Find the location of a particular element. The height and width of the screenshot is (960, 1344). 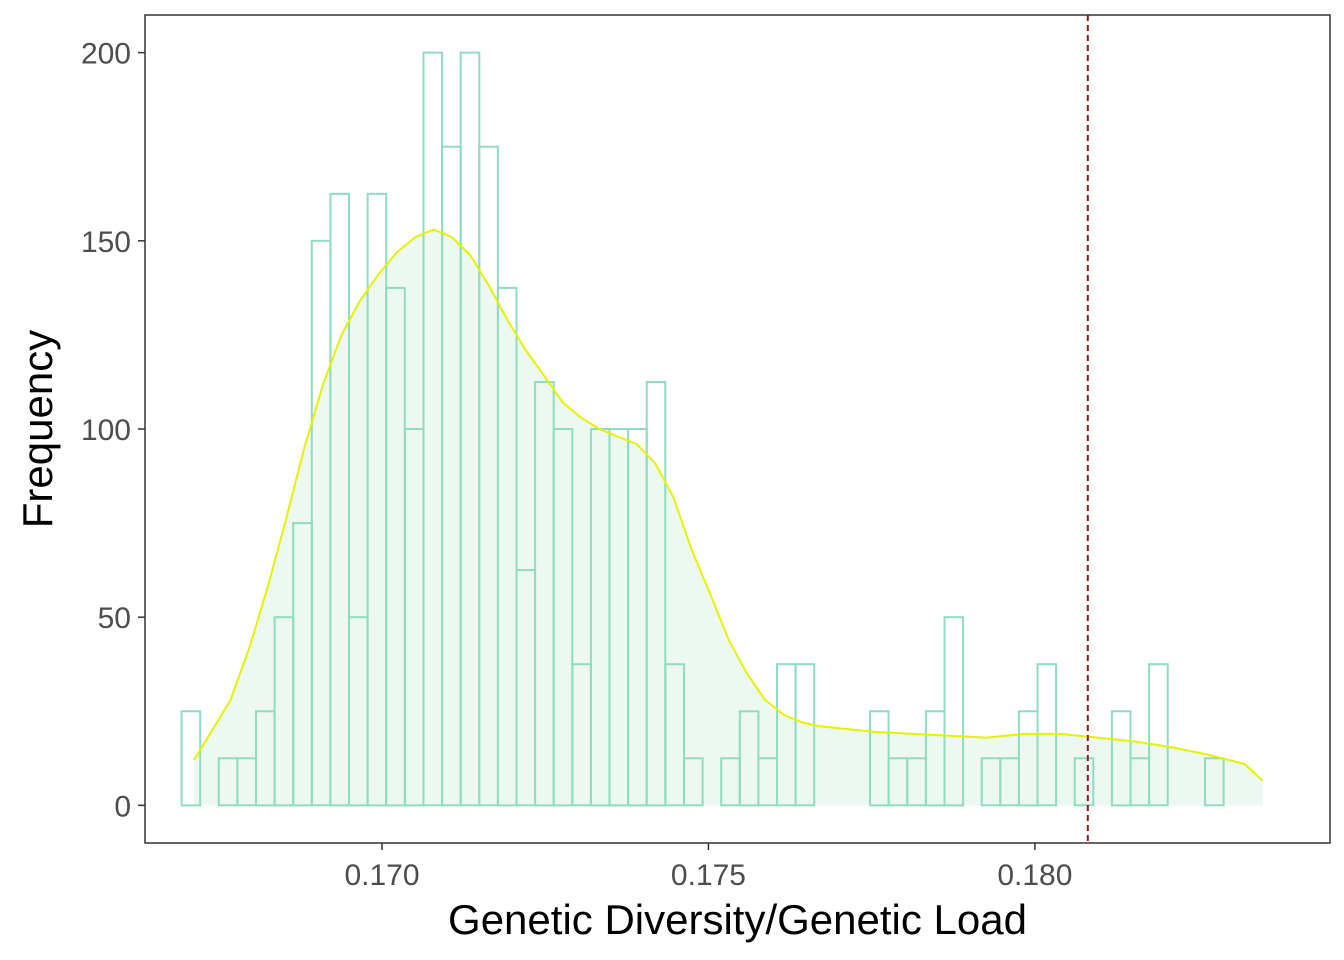

y-tick-label: 150 is located at coordinates (106, 242).